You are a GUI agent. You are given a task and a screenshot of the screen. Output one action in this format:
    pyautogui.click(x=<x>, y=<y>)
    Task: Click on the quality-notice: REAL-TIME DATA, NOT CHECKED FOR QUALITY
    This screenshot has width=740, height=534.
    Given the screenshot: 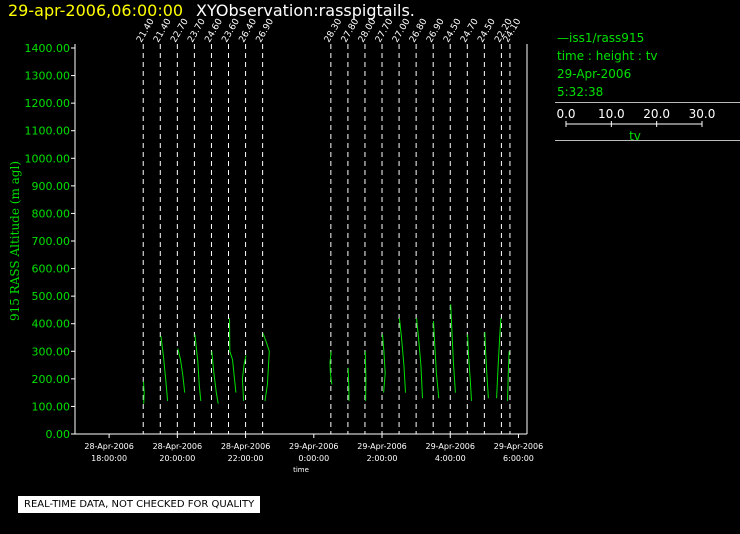 What is the action you would take?
    pyautogui.click(x=139, y=504)
    